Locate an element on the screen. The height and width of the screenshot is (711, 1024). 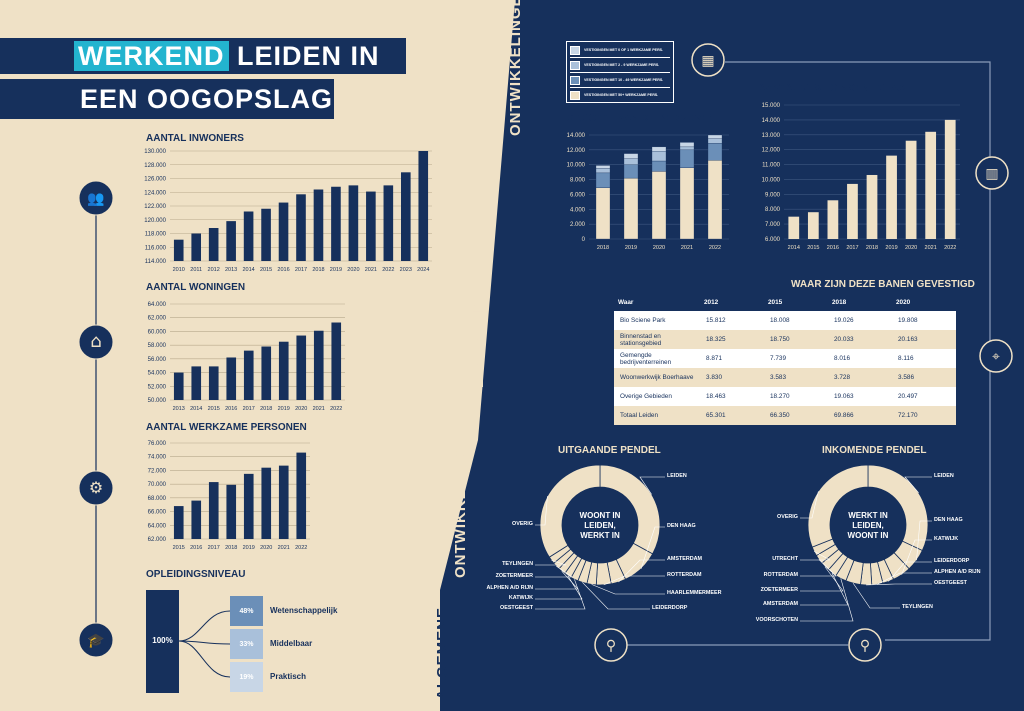
y-tick-label: 72.000 is located at coordinates (157, 471).